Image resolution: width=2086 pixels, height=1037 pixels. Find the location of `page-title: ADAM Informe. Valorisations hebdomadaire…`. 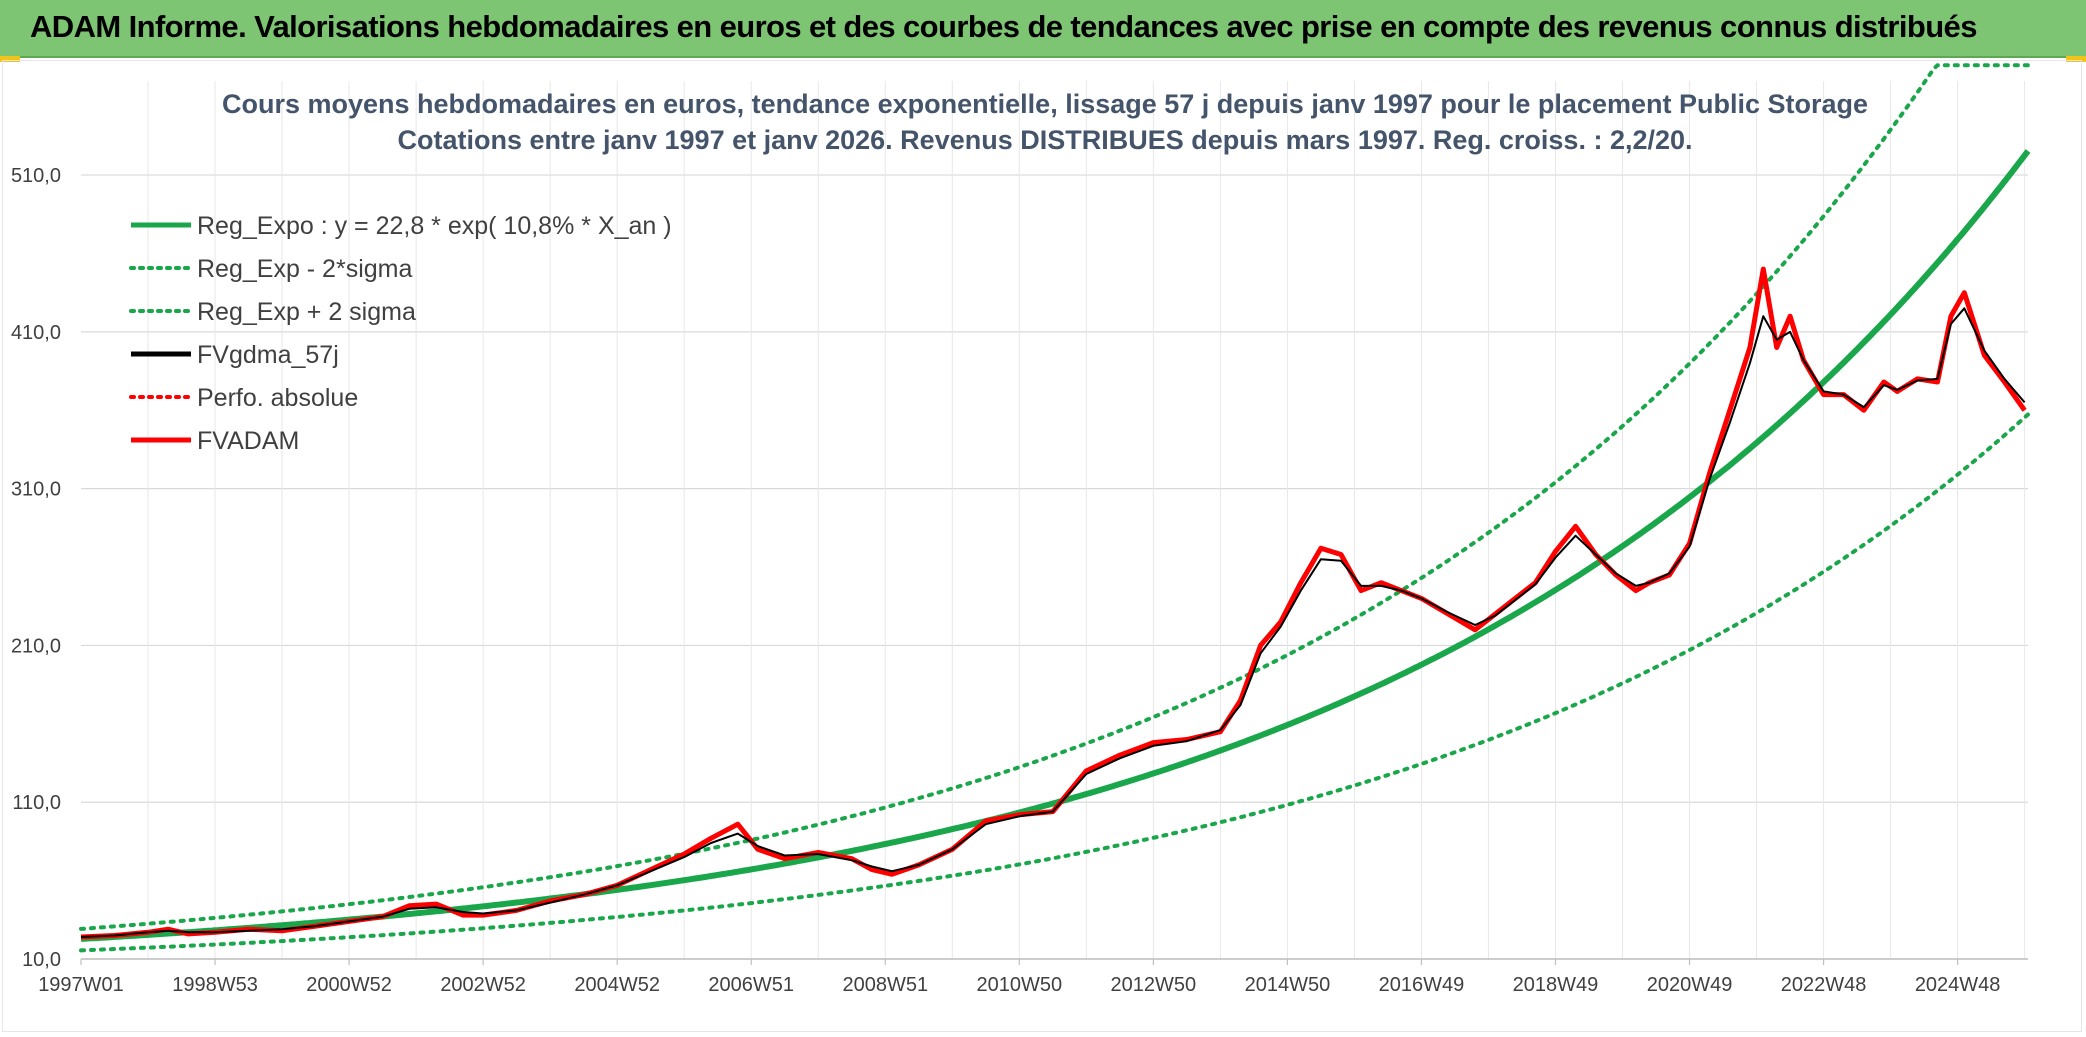

page-title: ADAM Informe. Valorisations hebdomadaire… is located at coordinates (1003, 26).